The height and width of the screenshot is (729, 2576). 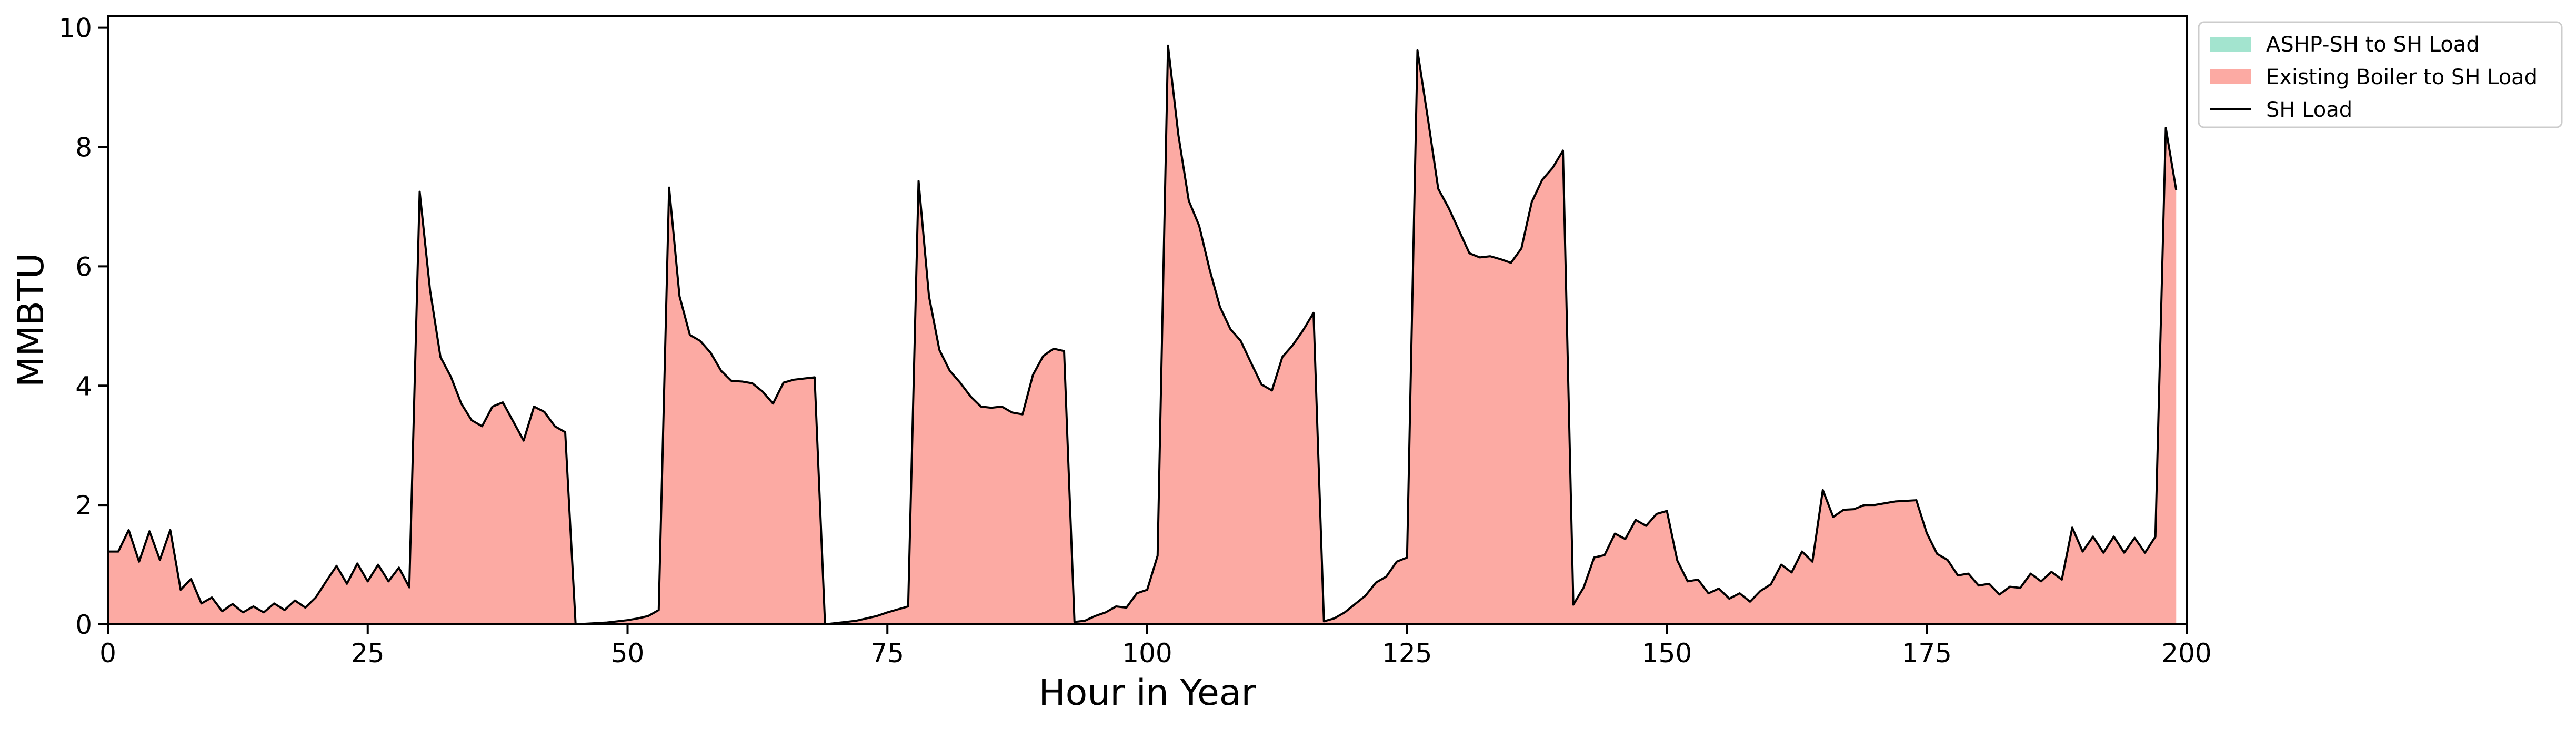 What do you see at coordinates (2309, 110) in the screenshot?
I see `legend-label-sh-load: SH Load` at bounding box center [2309, 110].